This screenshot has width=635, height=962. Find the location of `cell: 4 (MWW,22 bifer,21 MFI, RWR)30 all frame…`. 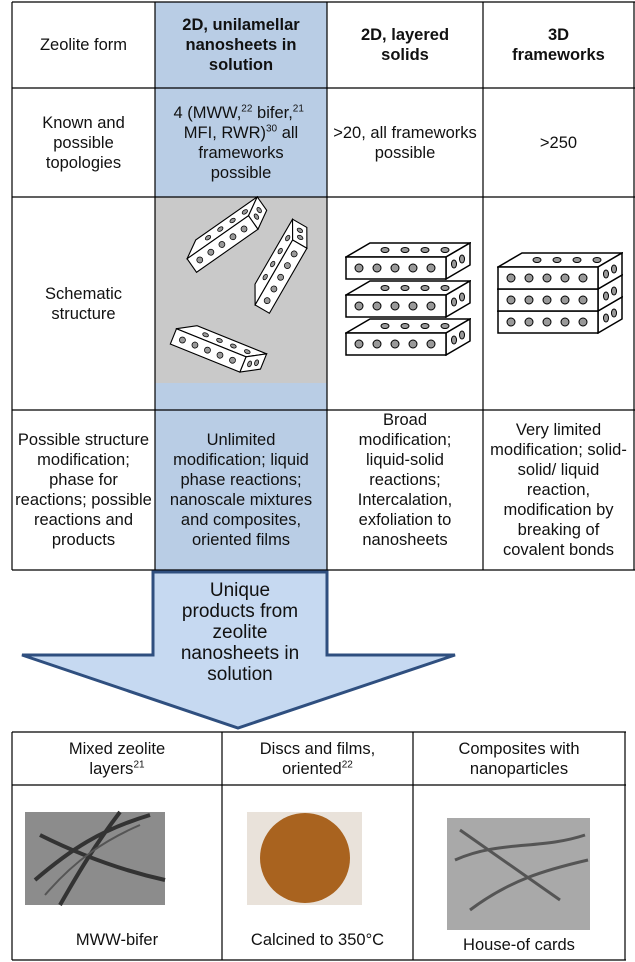

cell: 4 (MWW,22 bifer,21 MFI, RWR)30 all frame… is located at coordinates (241, 142).